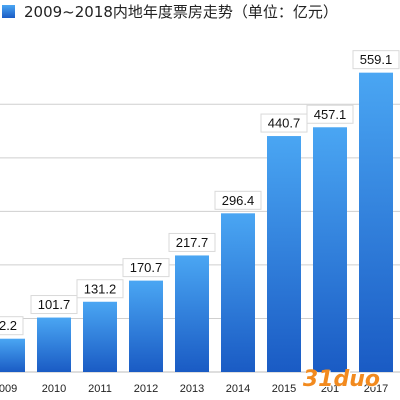 This screenshot has width=400, height=400. What do you see at coordinates (330, 389) in the screenshot?
I see `x-tick-2016: 201` at bounding box center [330, 389].